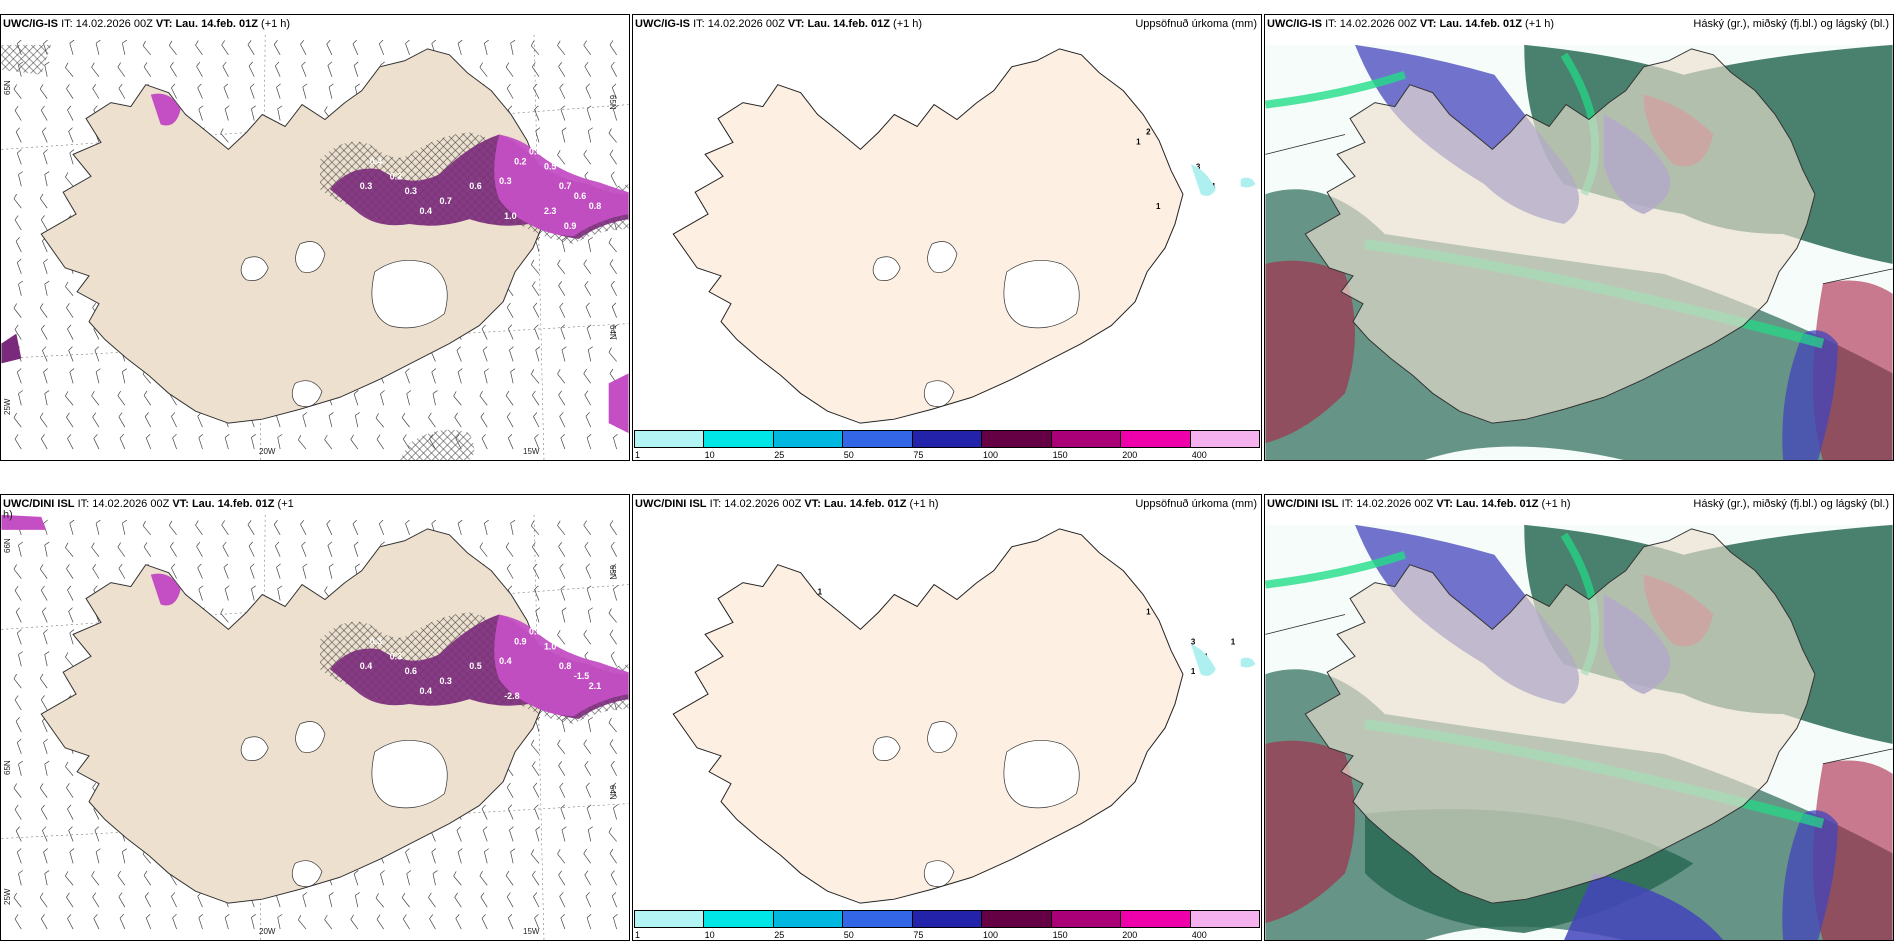  What do you see at coordinates (779, 455) in the screenshot?
I see `colorbar-tick-label: 25` at bounding box center [779, 455].